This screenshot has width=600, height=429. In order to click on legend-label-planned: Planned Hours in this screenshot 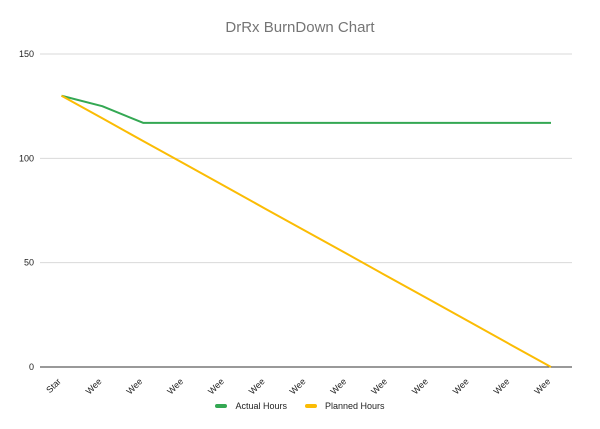, I will do `click(354, 406)`.